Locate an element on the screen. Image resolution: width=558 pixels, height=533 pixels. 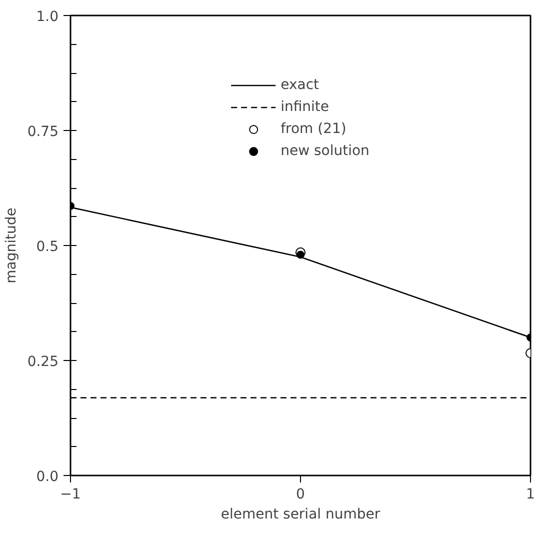
legend-label: exact is located at coordinates (300, 85).